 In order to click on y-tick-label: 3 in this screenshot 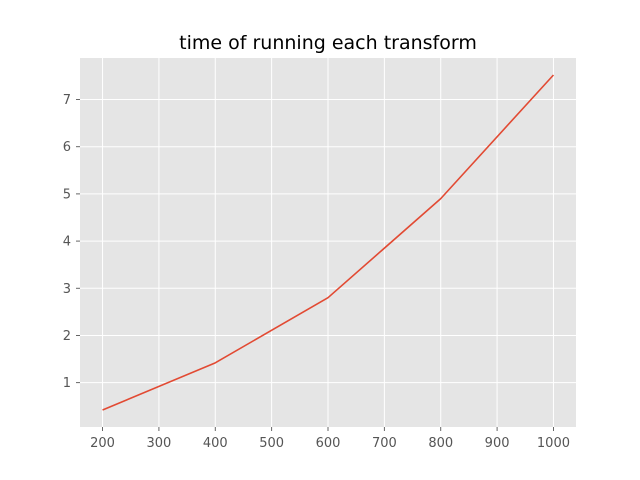, I will do `click(67, 289)`.